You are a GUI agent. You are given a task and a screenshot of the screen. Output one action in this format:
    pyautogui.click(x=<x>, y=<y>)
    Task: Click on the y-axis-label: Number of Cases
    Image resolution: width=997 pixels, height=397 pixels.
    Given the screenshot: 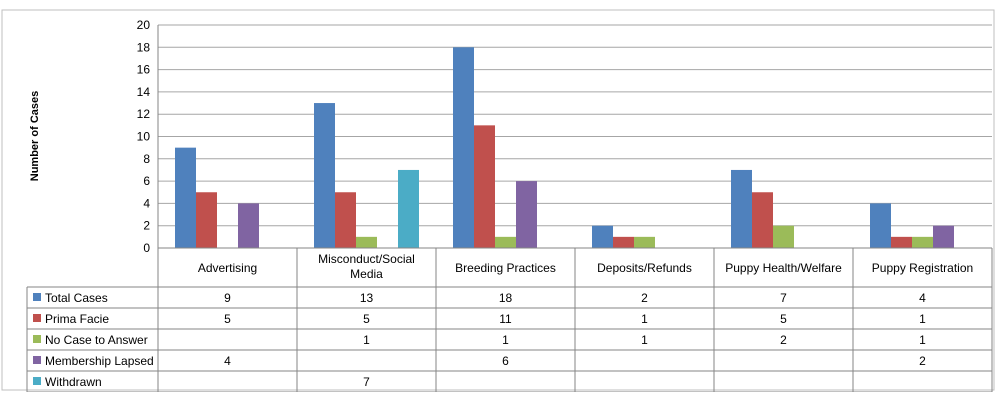 What is the action you would take?
    pyautogui.click(x=35, y=136)
    